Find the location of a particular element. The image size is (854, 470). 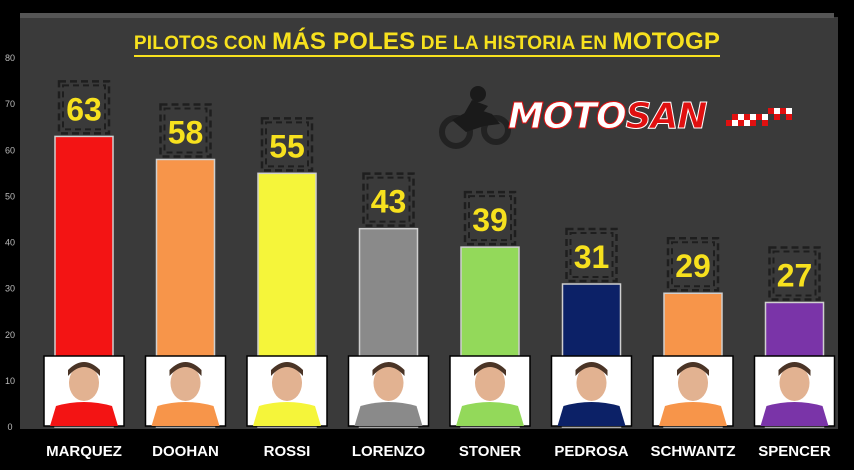

y-tick-label: 40 is located at coordinates (10, 243).